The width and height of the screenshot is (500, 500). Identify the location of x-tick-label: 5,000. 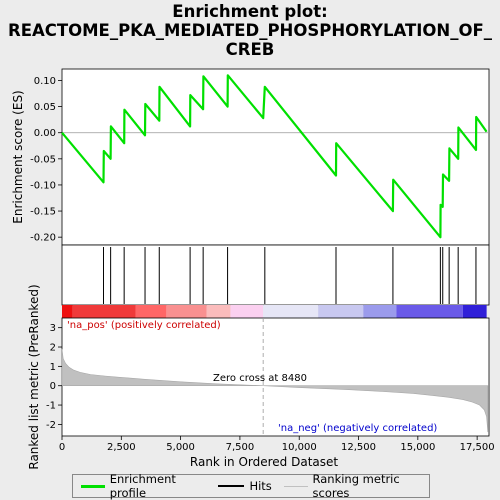
(180, 447).